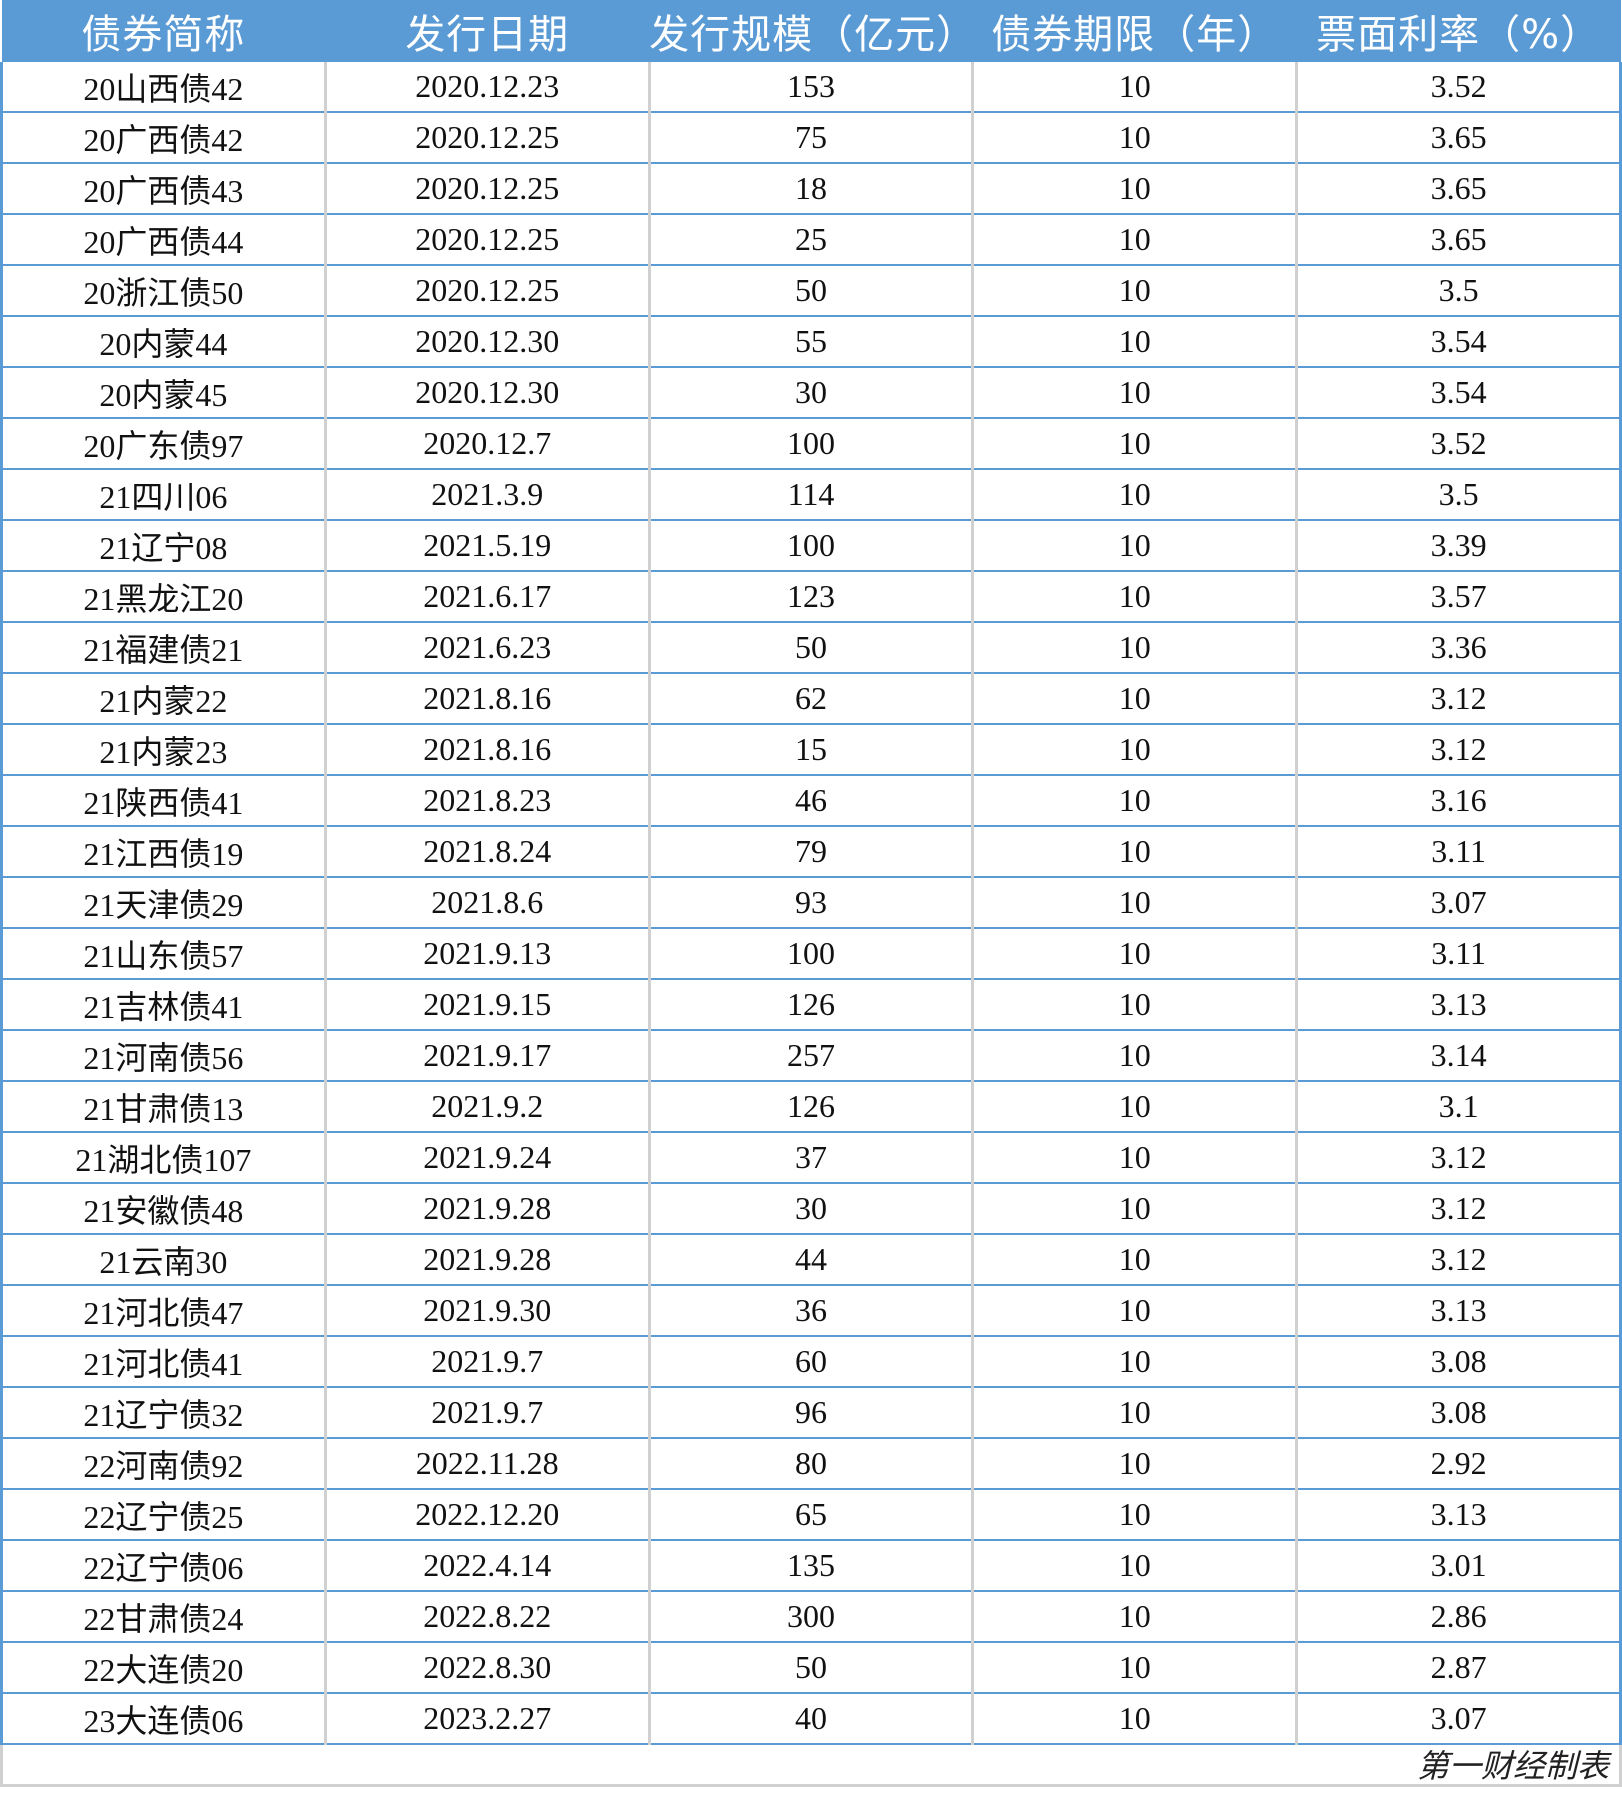 Image resolution: width=1622 pixels, height=1793 pixels. I want to click on header-issue-size: 发行规模（亿元）, so click(812, 31).